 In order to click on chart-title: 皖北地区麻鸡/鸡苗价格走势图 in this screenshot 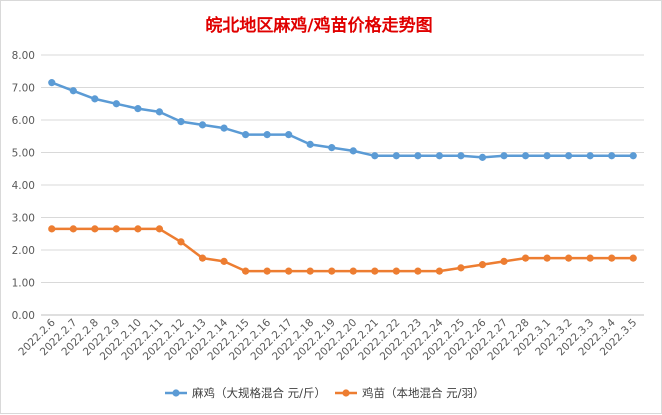, I will do `click(318, 25)`.